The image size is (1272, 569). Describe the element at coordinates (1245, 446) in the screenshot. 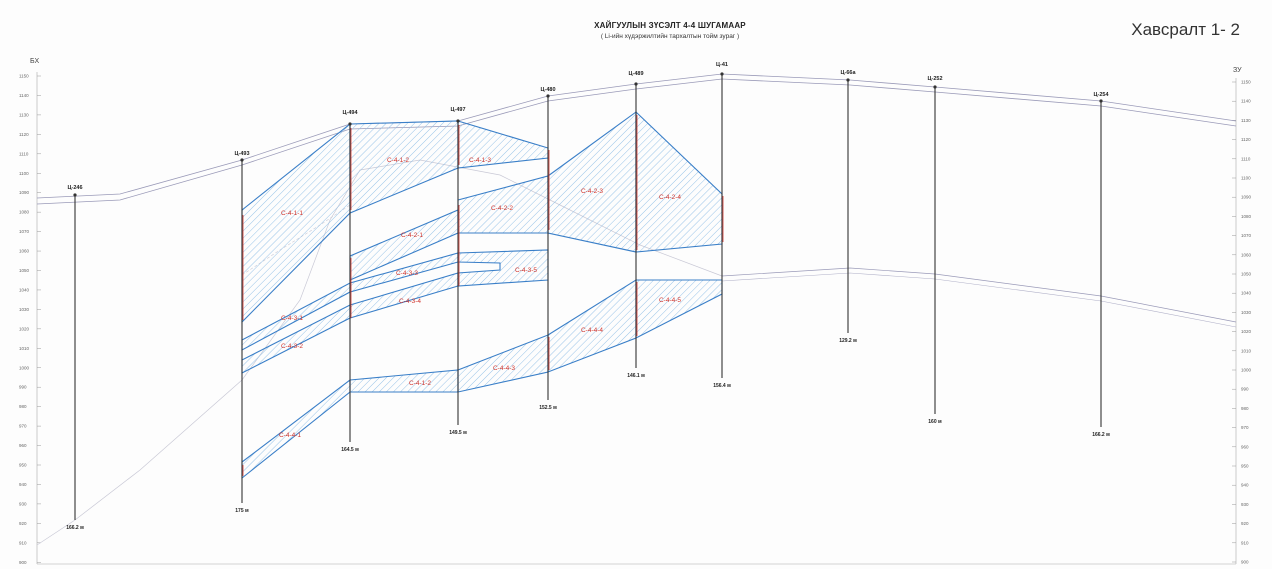

I see `right-tick-label: 960` at that location.